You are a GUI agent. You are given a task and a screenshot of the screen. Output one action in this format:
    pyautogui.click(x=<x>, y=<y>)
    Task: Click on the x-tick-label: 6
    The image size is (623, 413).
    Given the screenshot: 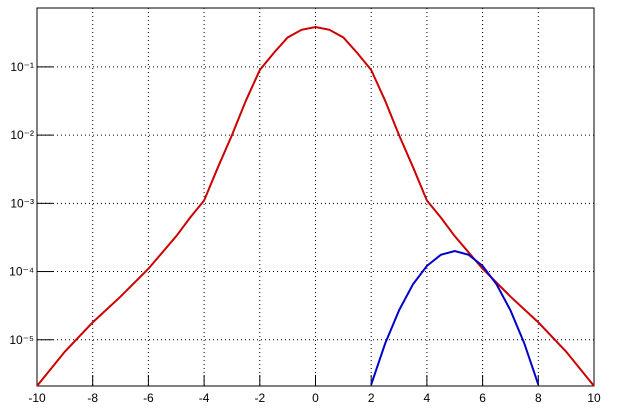 What is the action you would take?
    pyautogui.click(x=482, y=398)
    